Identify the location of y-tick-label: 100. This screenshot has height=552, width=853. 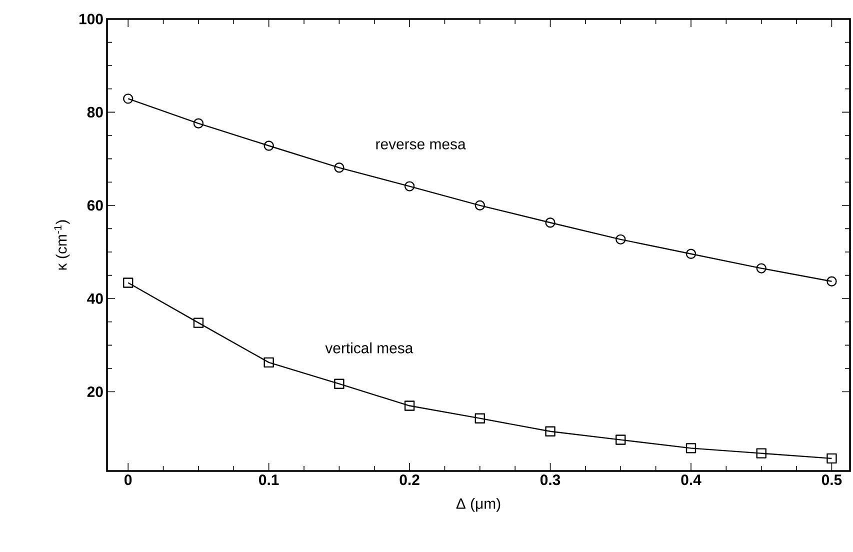
(91, 19).